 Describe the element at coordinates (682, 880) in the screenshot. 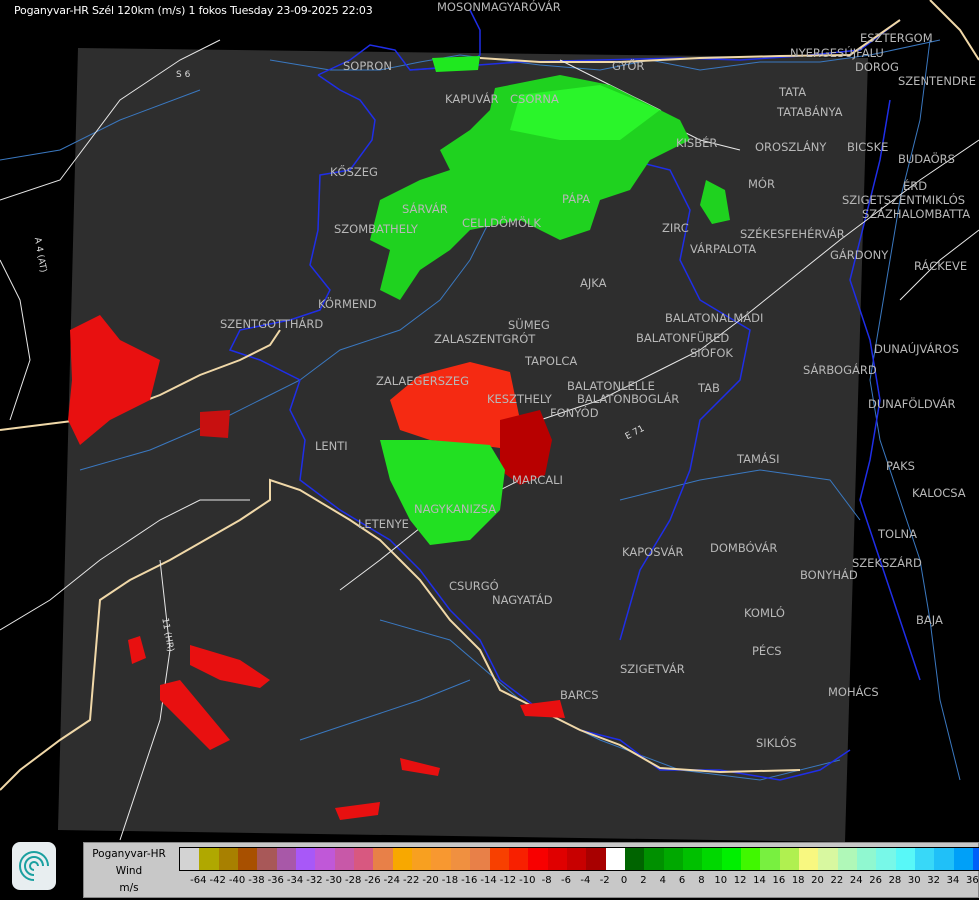

I see `legend-tick-label: 6` at that location.